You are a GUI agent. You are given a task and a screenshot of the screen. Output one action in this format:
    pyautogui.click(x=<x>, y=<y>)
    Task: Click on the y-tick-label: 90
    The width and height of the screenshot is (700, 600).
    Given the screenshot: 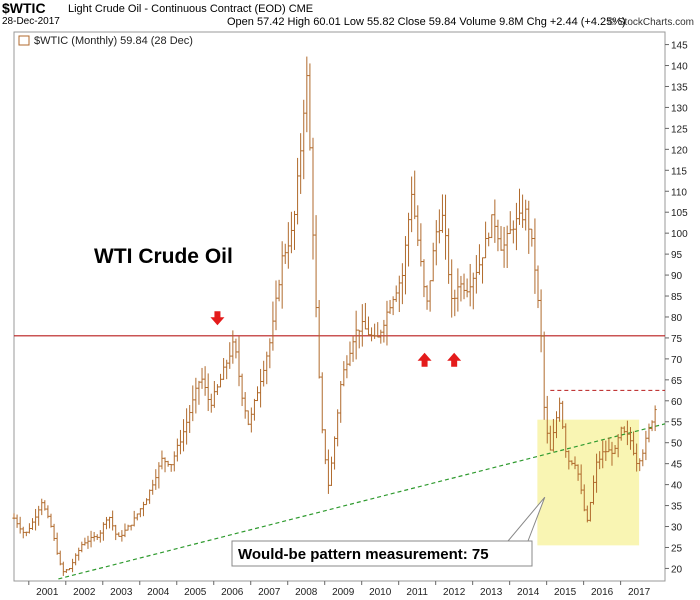 What is the action you would take?
    pyautogui.click(x=677, y=276)
    